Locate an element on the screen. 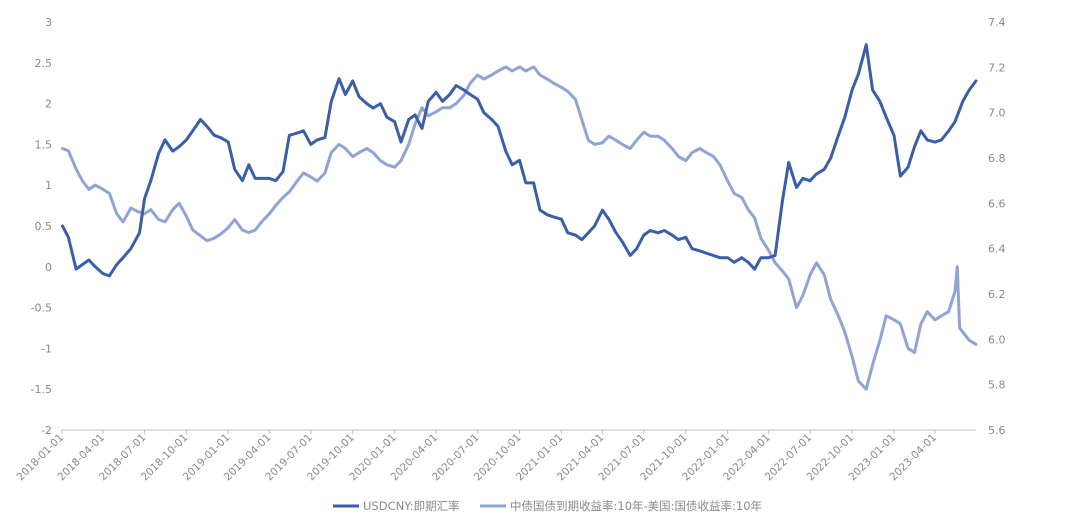  y-left-tick-label: 0.5 is located at coordinates (44, 226).